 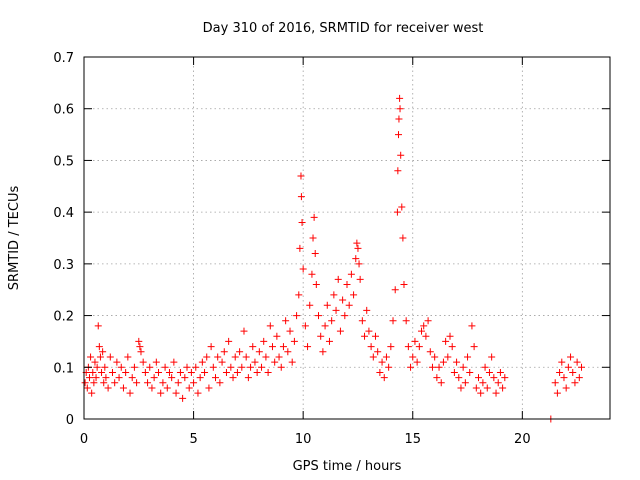 What do you see at coordinates (63, 368) in the screenshot?
I see `y-tick-label: 0.1` at bounding box center [63, 368].